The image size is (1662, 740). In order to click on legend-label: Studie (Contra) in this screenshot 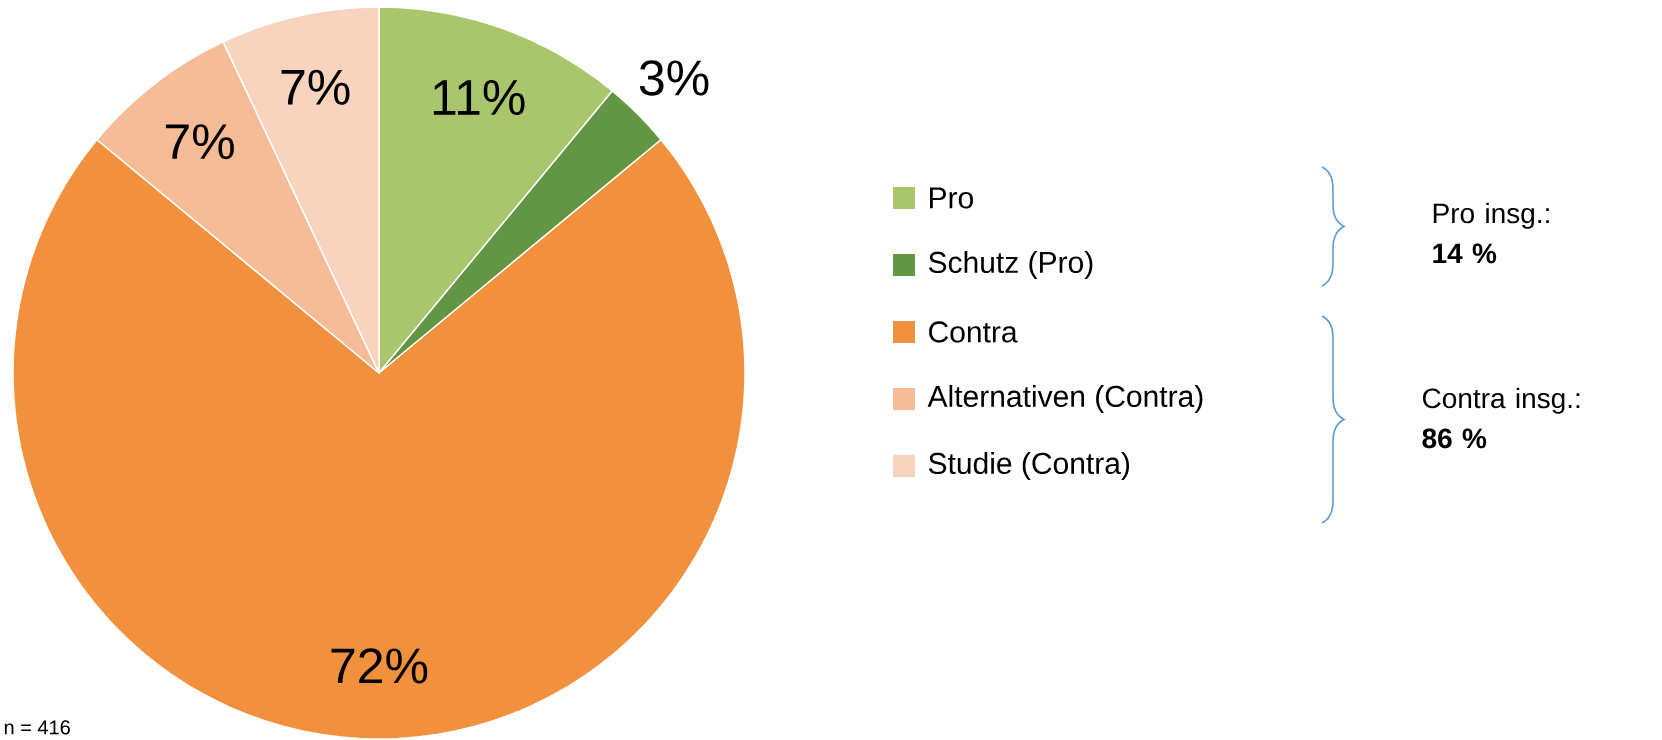, I will do `click(1029, 466)`.